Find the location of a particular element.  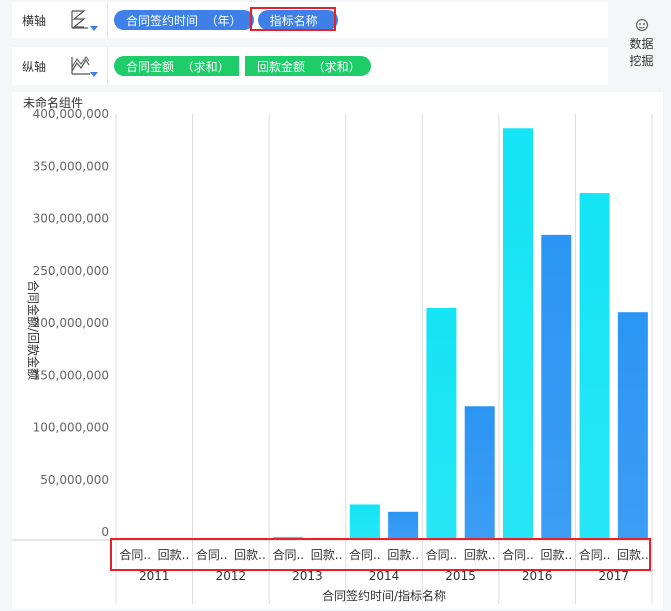

sub-category-highlight is located at coordinates (380, 554).